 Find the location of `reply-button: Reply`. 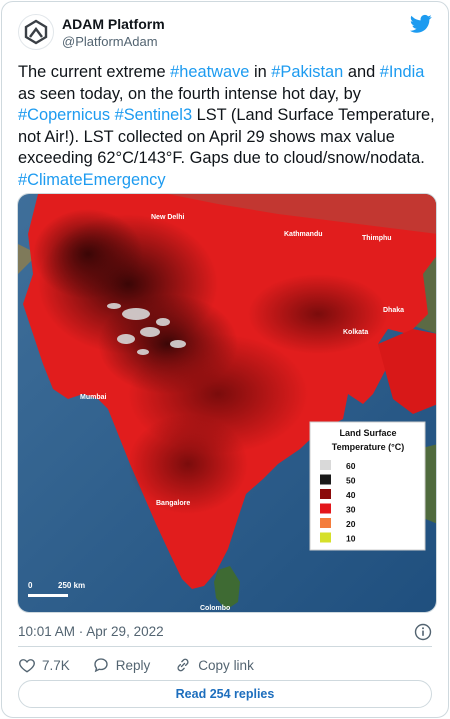

reply-button: Reply is located at coordinates (121, 665).